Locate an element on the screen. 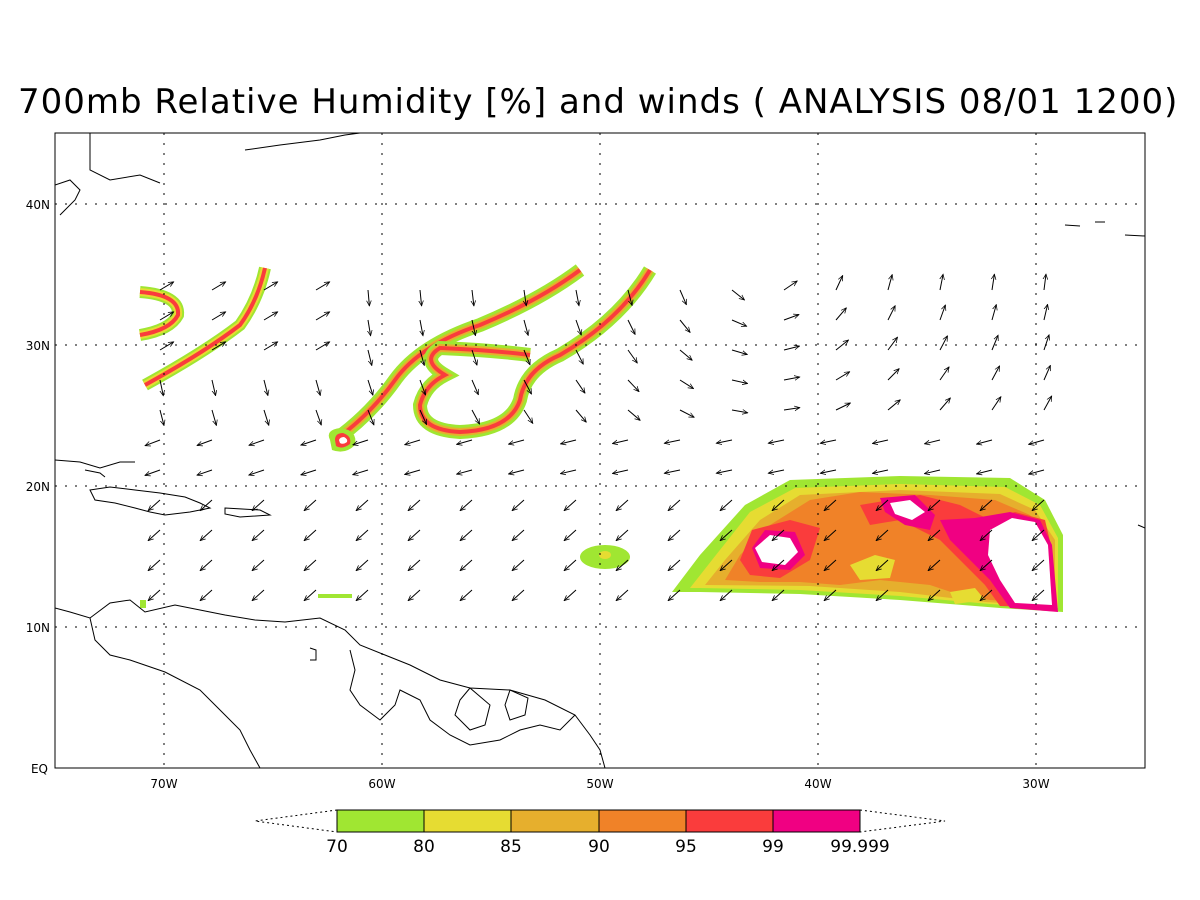 The image size is (1200, 900). lat-label-10n: 10N is located at coordinates (38, 628).